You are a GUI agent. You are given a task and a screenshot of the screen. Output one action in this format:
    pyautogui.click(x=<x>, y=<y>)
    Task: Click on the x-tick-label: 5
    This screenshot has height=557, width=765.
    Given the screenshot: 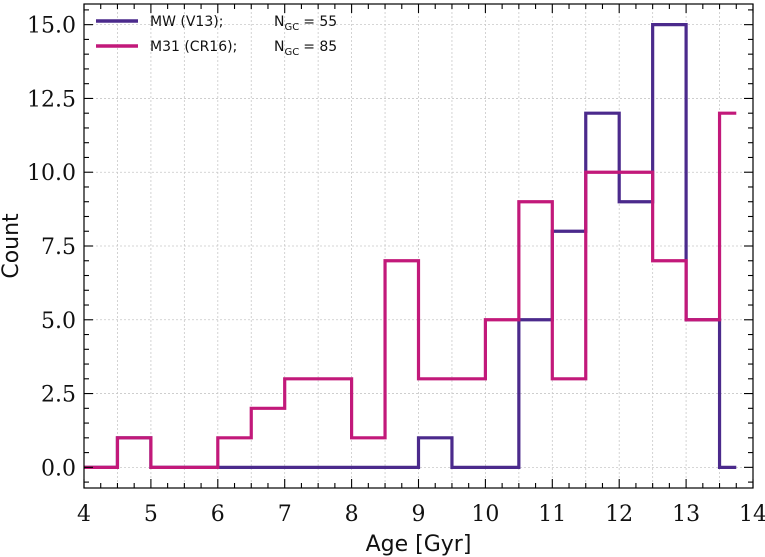 What is the action you would take?
    pyautogui.click(x=151, y=514)
    